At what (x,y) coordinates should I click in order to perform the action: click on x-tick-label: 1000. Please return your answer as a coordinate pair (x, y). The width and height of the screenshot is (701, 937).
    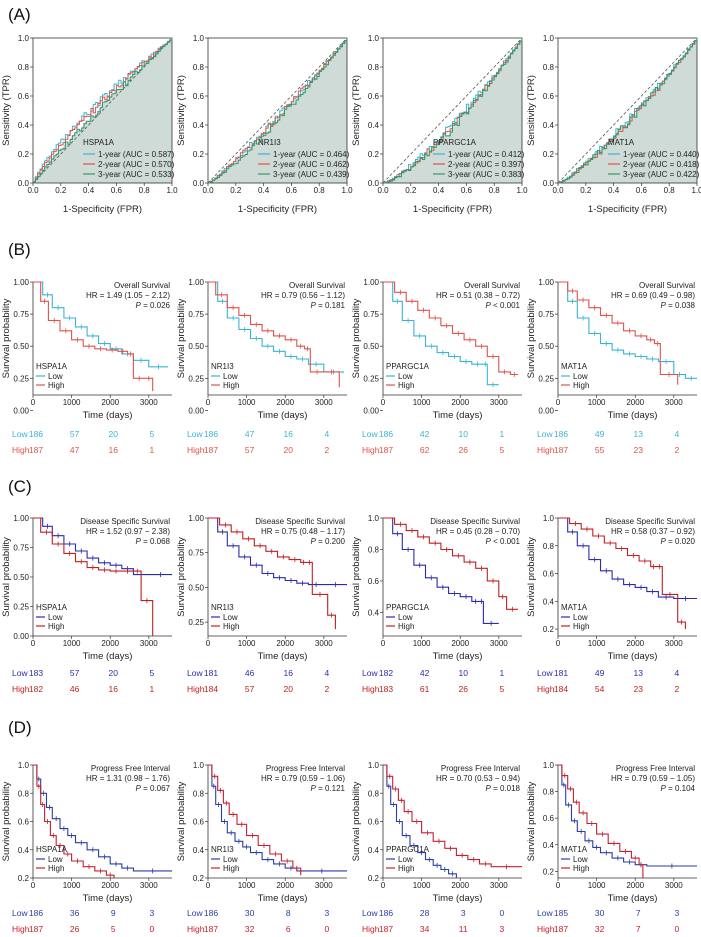
    Looking at the image, I should click on (597, 885).